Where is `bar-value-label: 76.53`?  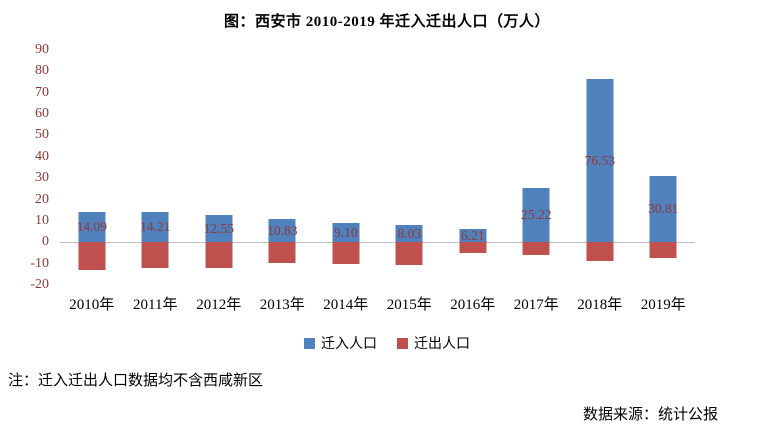
bar-value-label: 76.53 is located at coordinates (599, 160).